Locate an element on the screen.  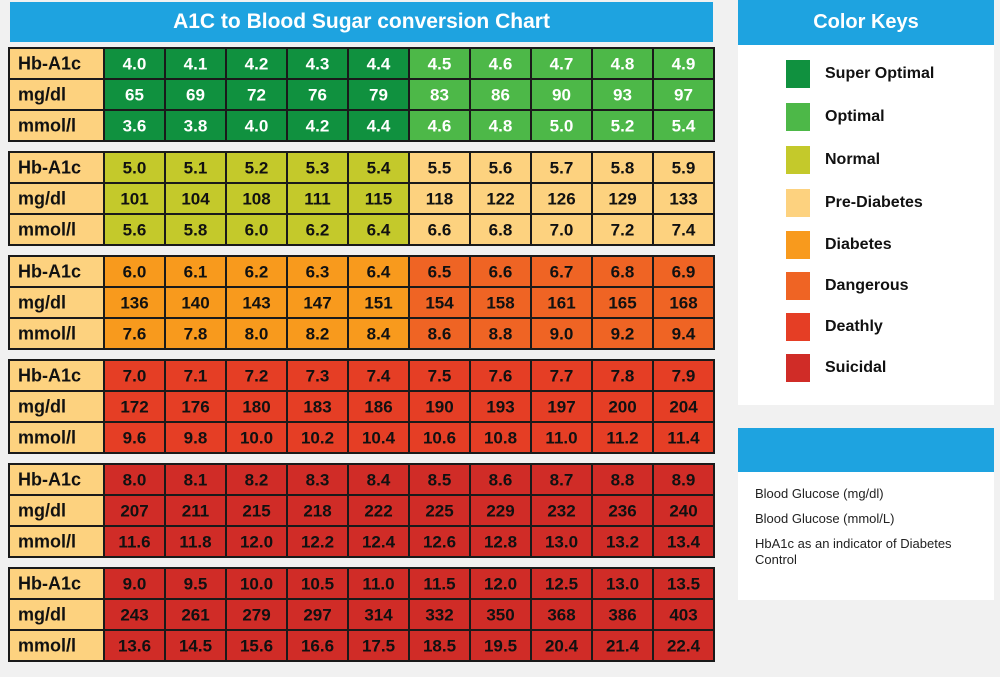
value-hba1c: 7.9 is located at coordinates (684, 376).